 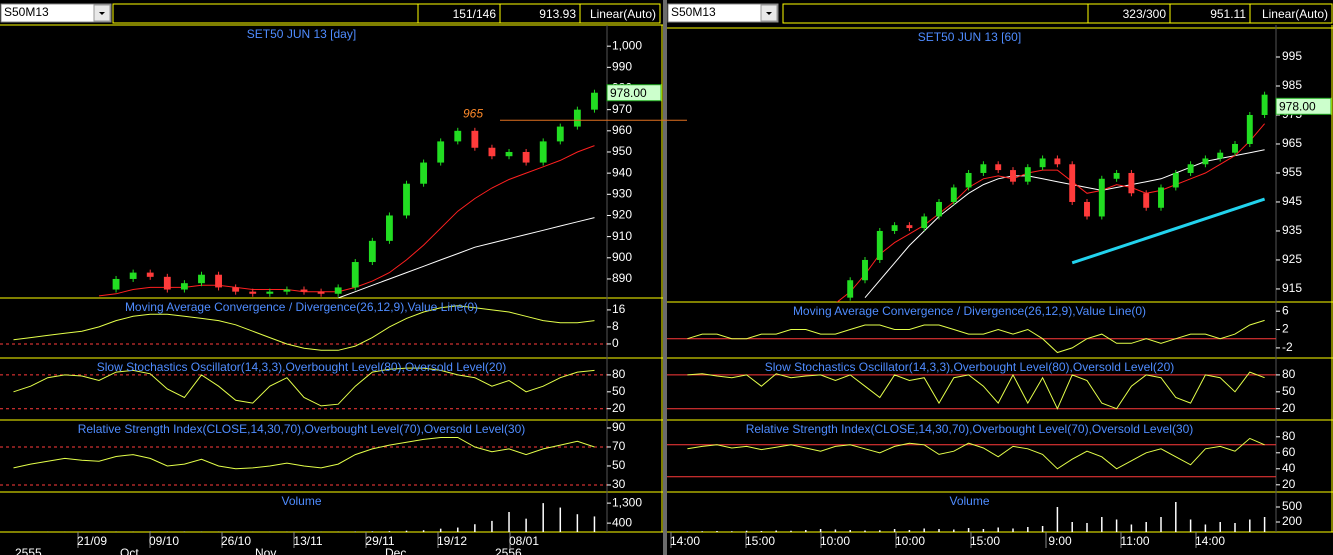 What do you see at coordinates (622, 278) in the screenshot?
I see `price-tick-label: 890` at bounding box center [622, 278].